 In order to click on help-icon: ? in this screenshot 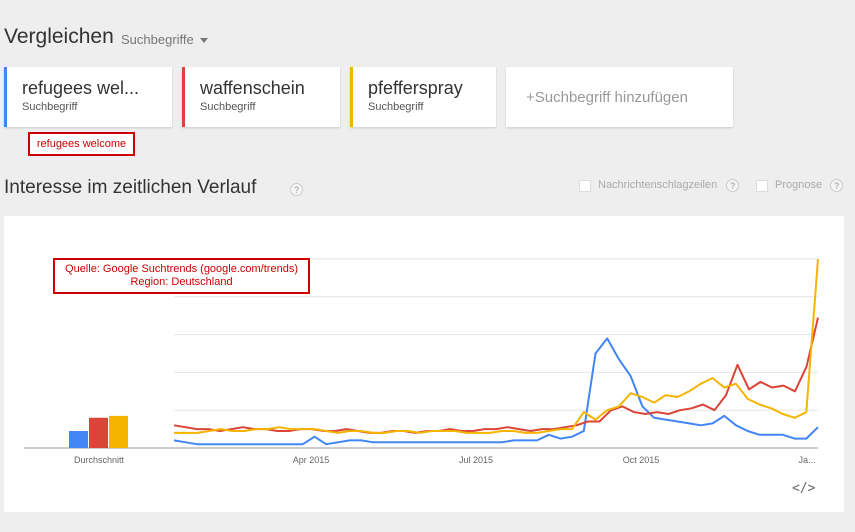, I will do `click(296, 189)`.